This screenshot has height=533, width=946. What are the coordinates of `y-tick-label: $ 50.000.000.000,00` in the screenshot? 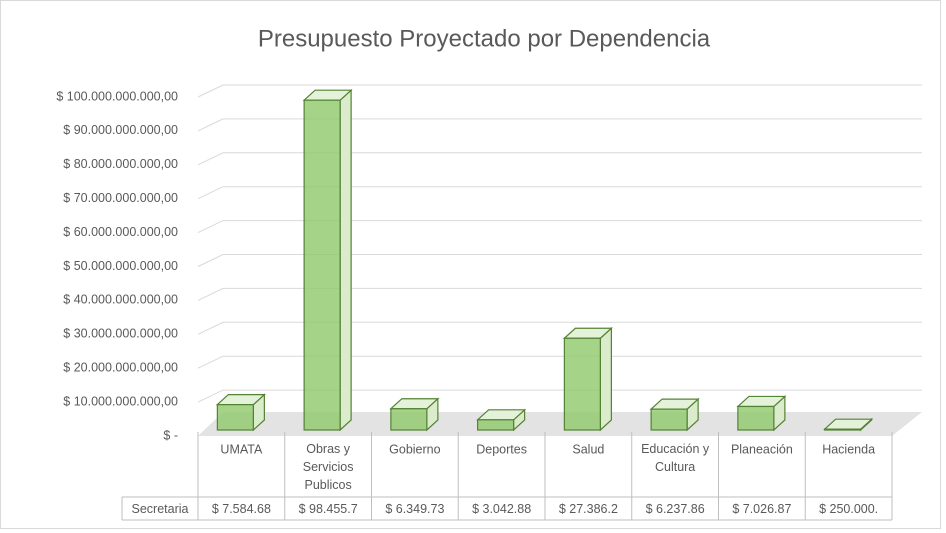 It's located at (120, 266).